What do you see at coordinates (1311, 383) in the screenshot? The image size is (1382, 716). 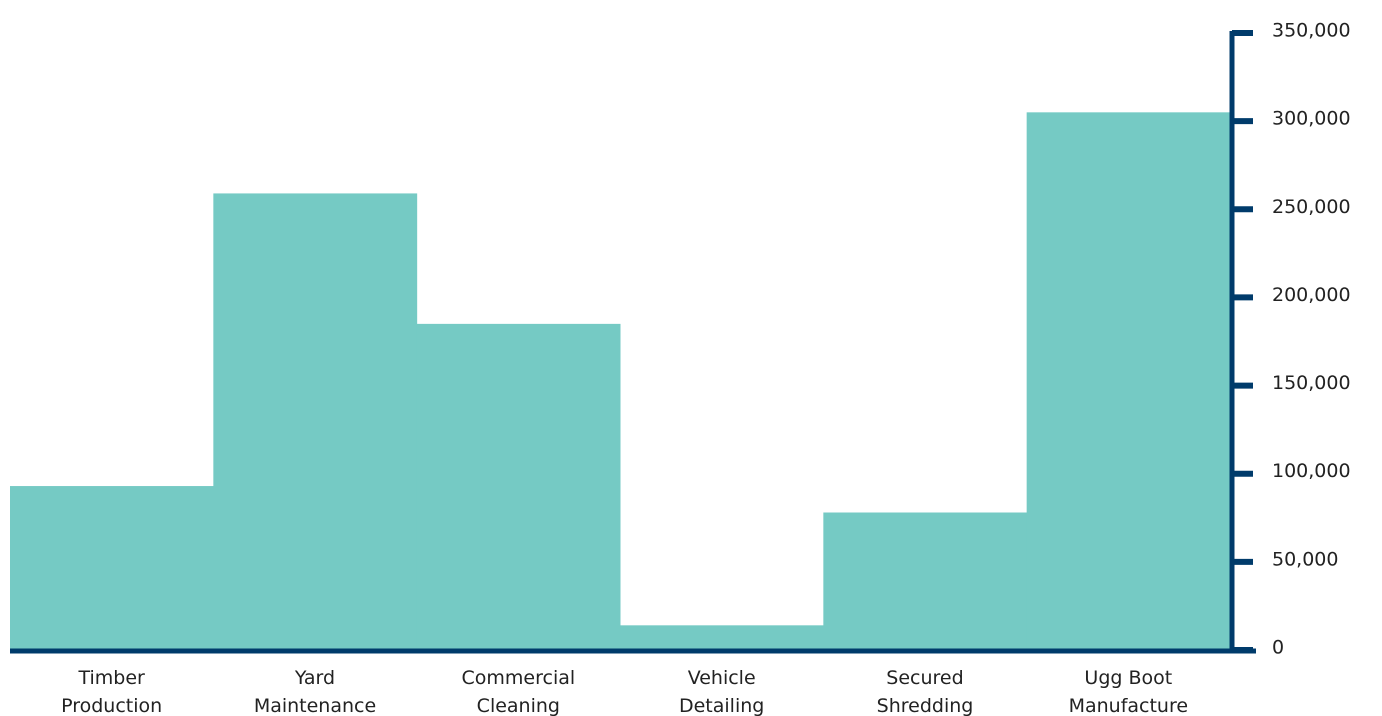 I see `y-tick-label: 150,000` at bounding box center [1311, 383].